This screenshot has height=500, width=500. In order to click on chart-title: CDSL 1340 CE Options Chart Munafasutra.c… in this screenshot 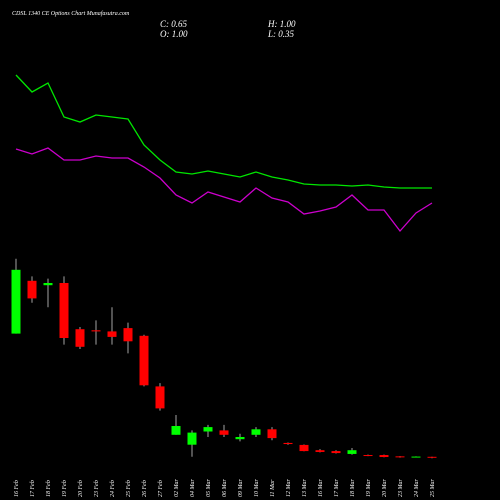, I will do `click(71, 13)`.